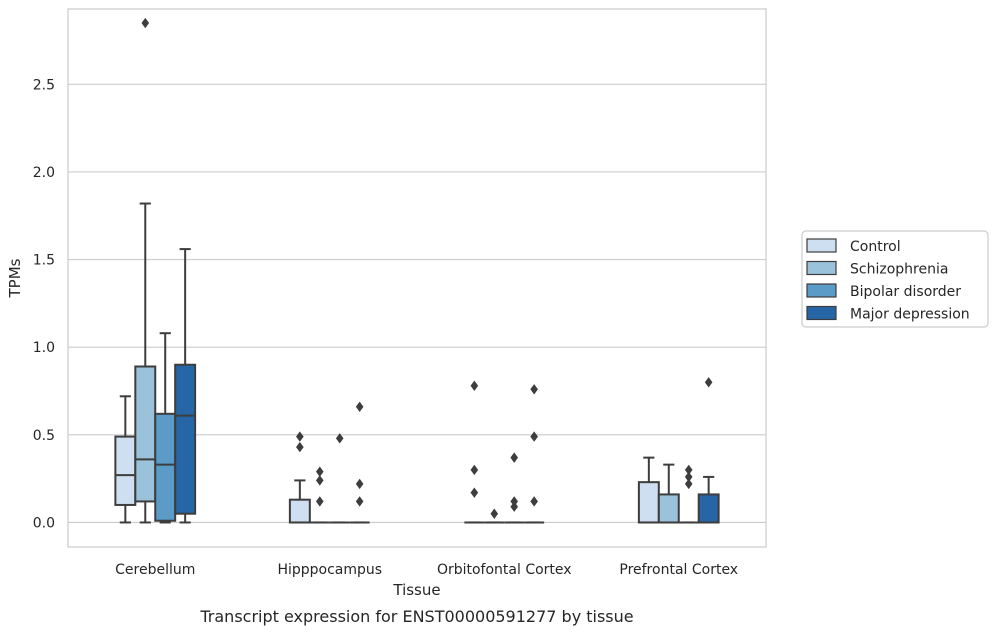  I want to click on legend-frame, so click(895, 279).